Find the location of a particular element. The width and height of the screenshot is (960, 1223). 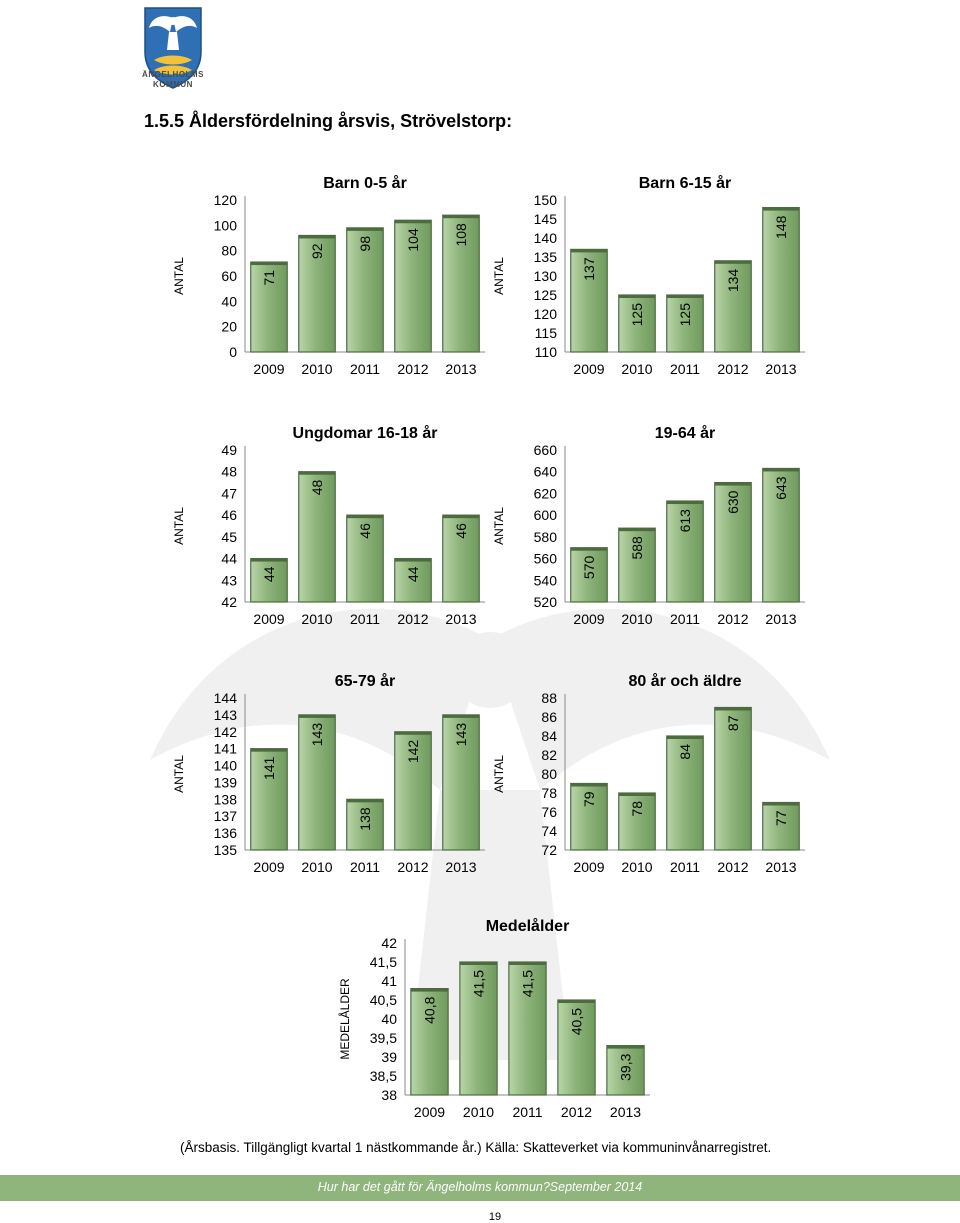

bar-value-label: 108 is located at coordinates (461, 235).